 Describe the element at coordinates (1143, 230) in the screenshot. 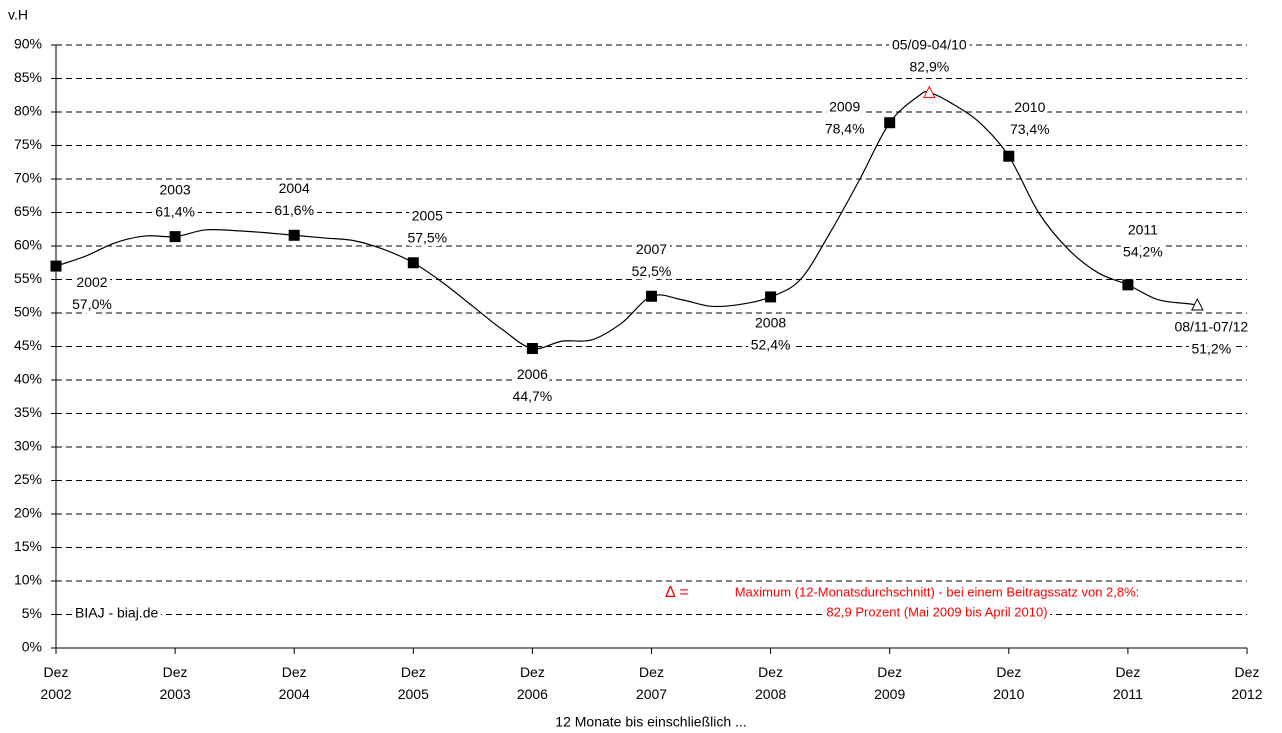

I see `point-label: 2011` at that location.